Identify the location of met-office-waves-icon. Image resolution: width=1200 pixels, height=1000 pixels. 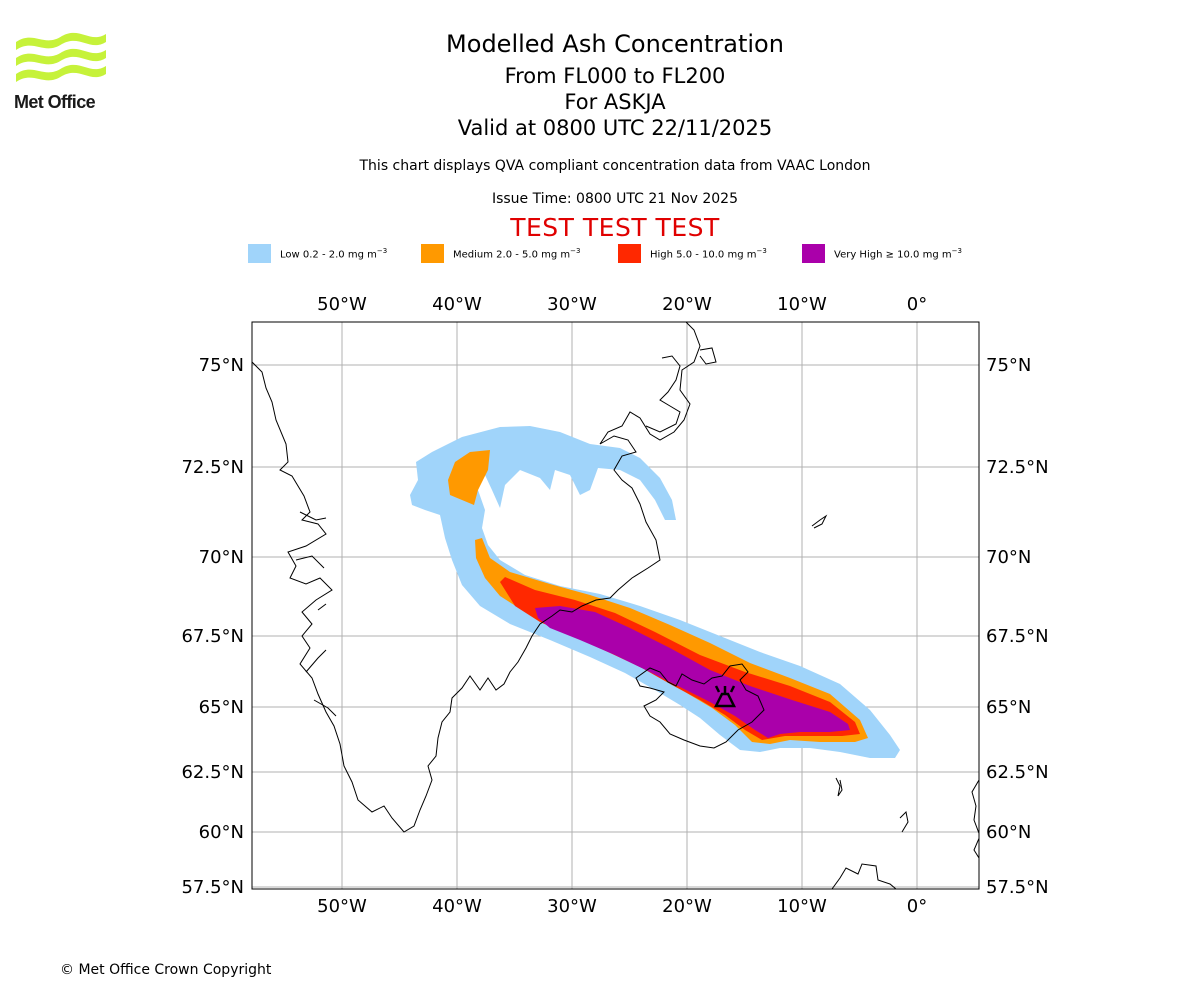
(61, 57).